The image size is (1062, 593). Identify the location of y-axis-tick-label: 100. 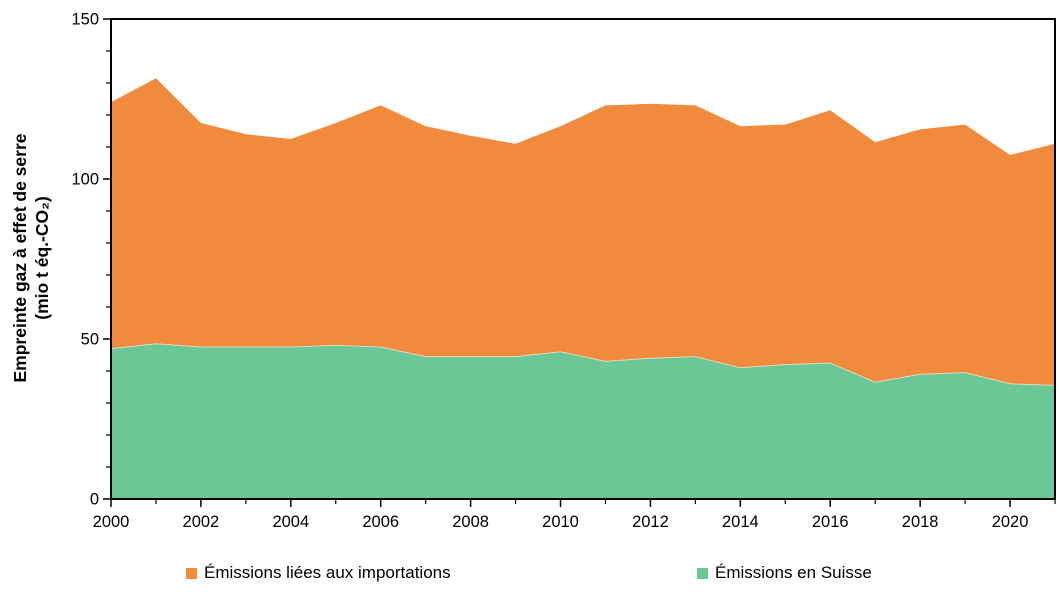
(85, 180).